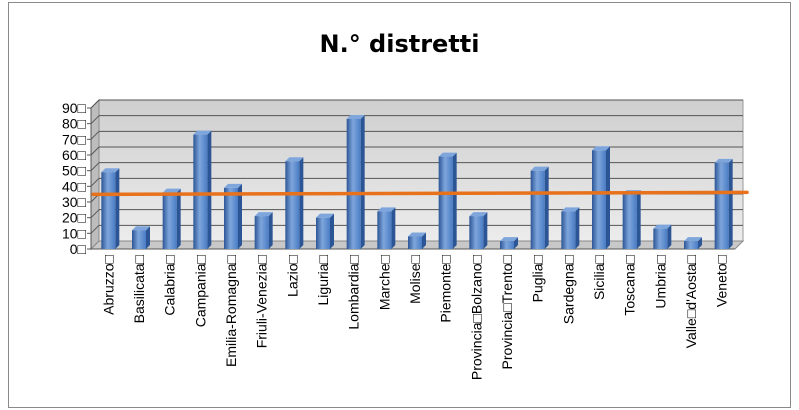 The height and width of the screenshot is (410, 799). I want to click on y-tick-label: 30□, so click(74, 202).